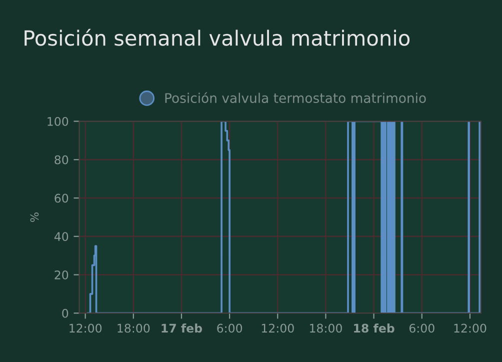  I want to click on y-tick-label: 80, so click(61, 159).